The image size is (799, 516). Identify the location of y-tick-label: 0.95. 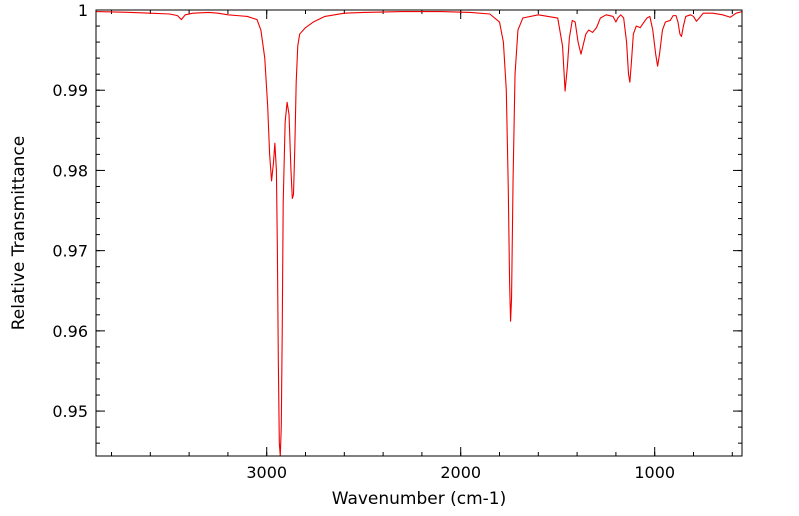
(70, 411).